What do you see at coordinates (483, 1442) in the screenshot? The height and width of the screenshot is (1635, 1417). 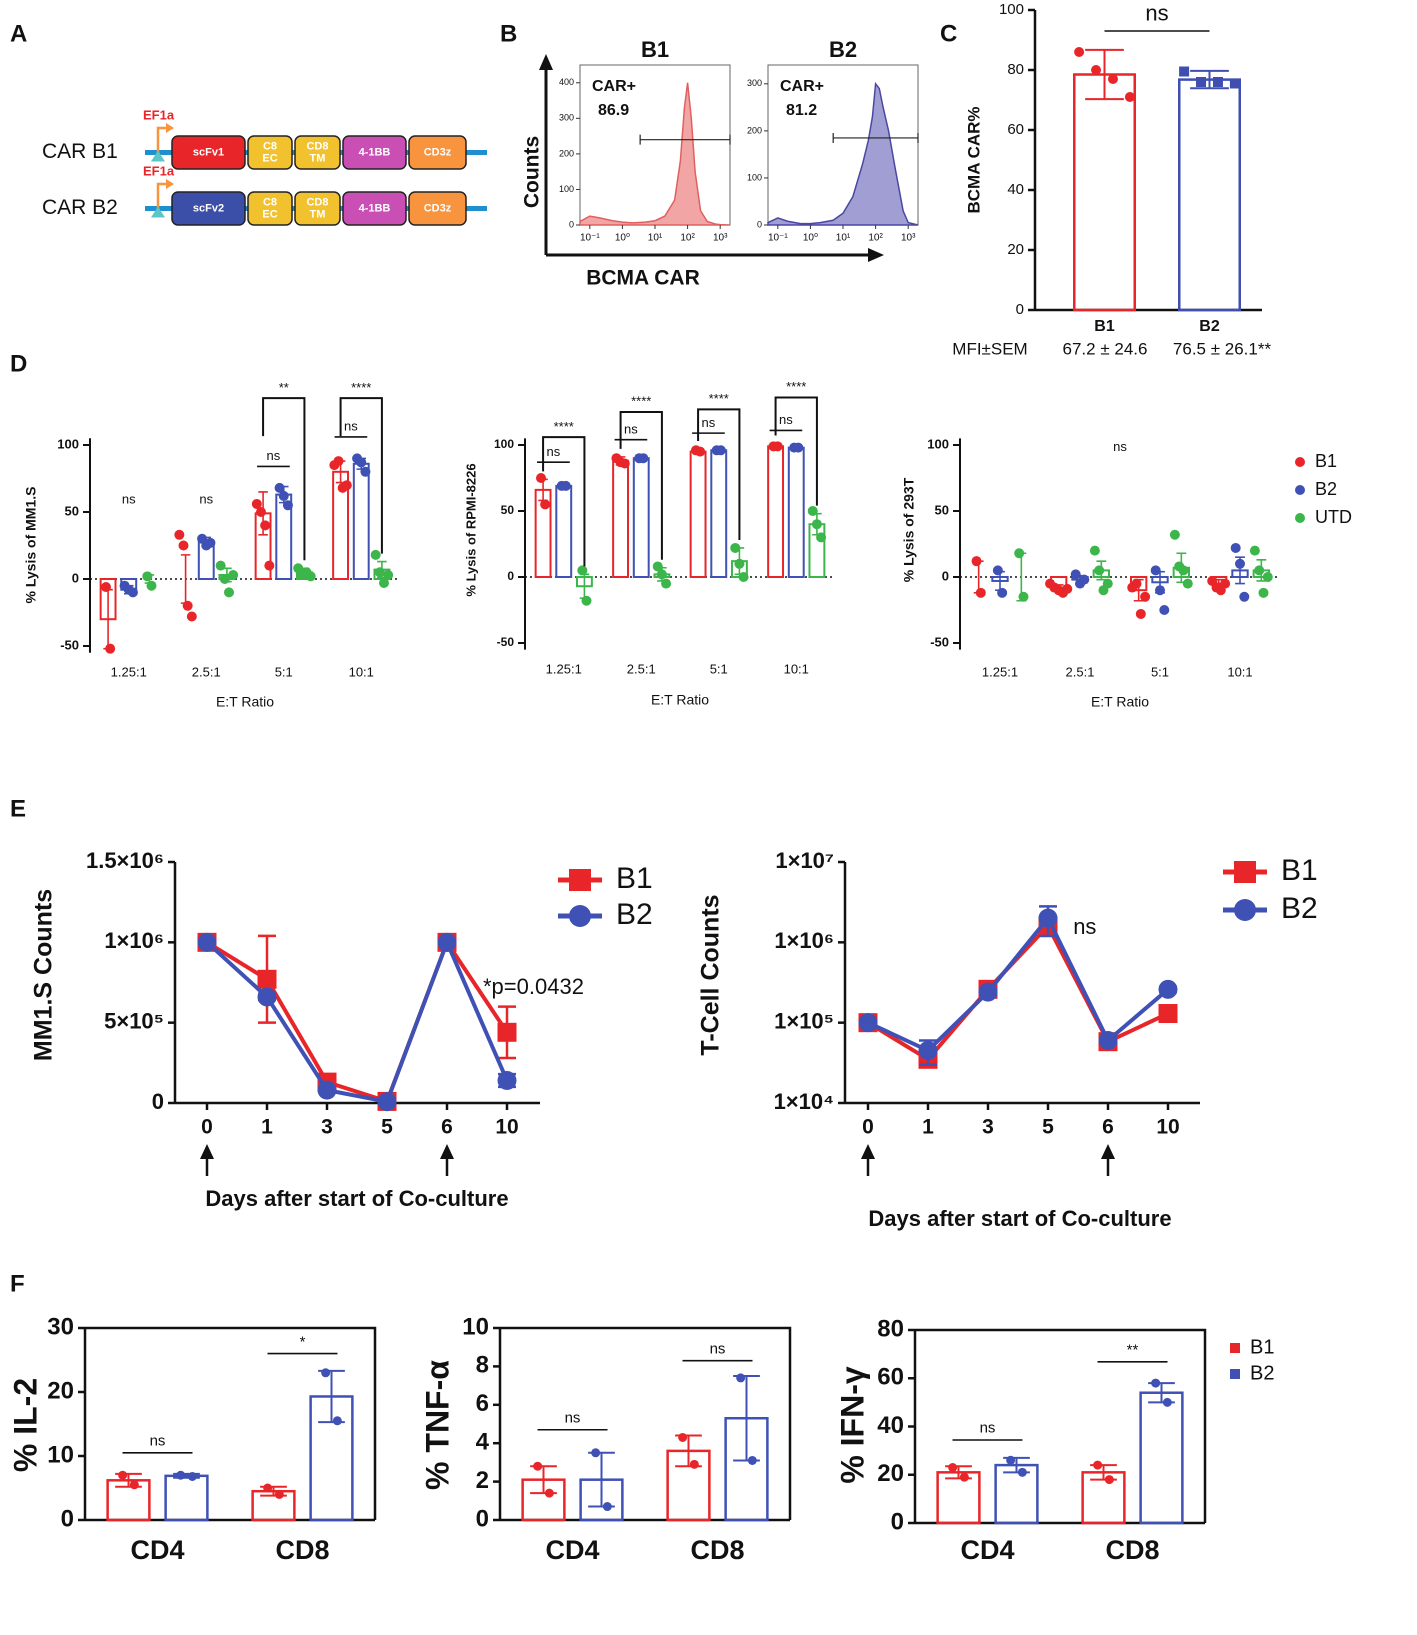 I see `y-tick-label: 4` at bounding box center [483, 1442].